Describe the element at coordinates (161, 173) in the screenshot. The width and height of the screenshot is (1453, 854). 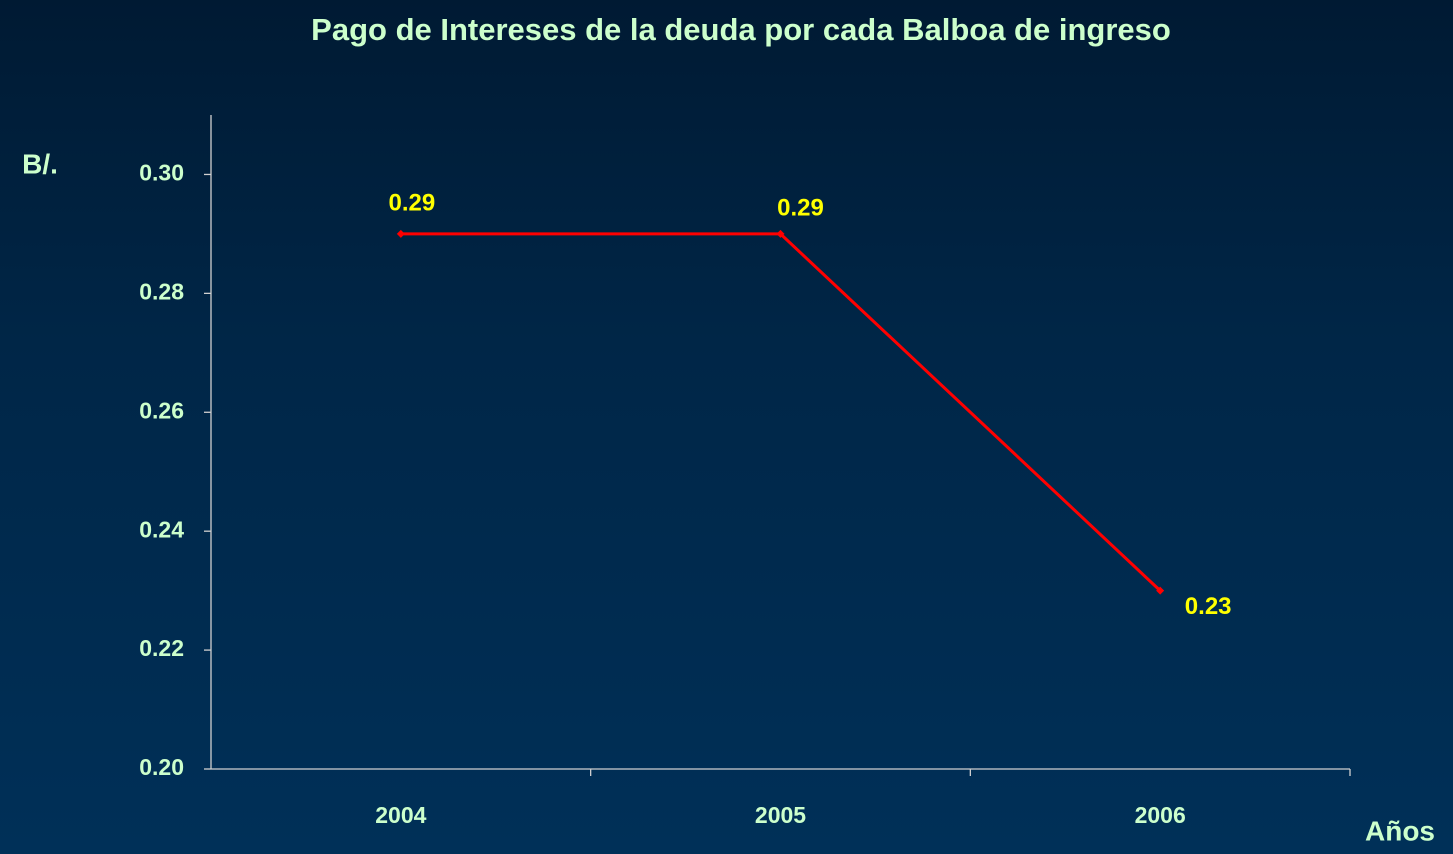
I see `y-tick-label: 0.30` at that location.